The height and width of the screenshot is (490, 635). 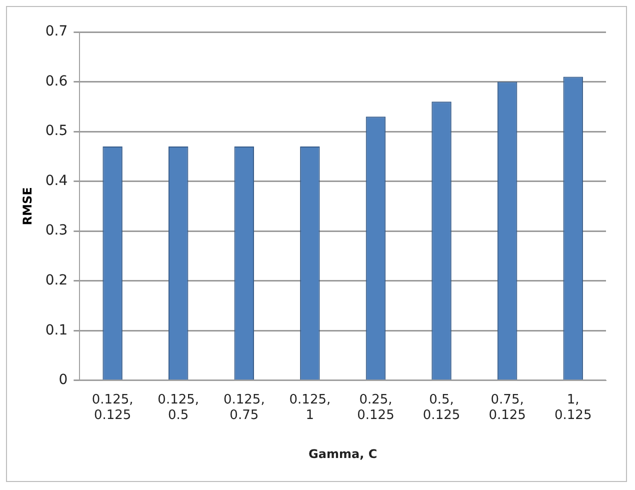 I want to click on y-axis-title: RMSE, so click(x=27, y=206).